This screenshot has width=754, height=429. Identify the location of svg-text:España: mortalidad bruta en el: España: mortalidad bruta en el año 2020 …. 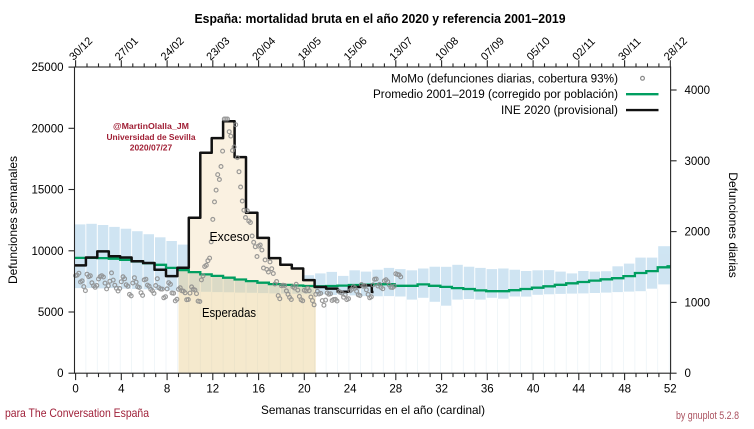
(380, 18).